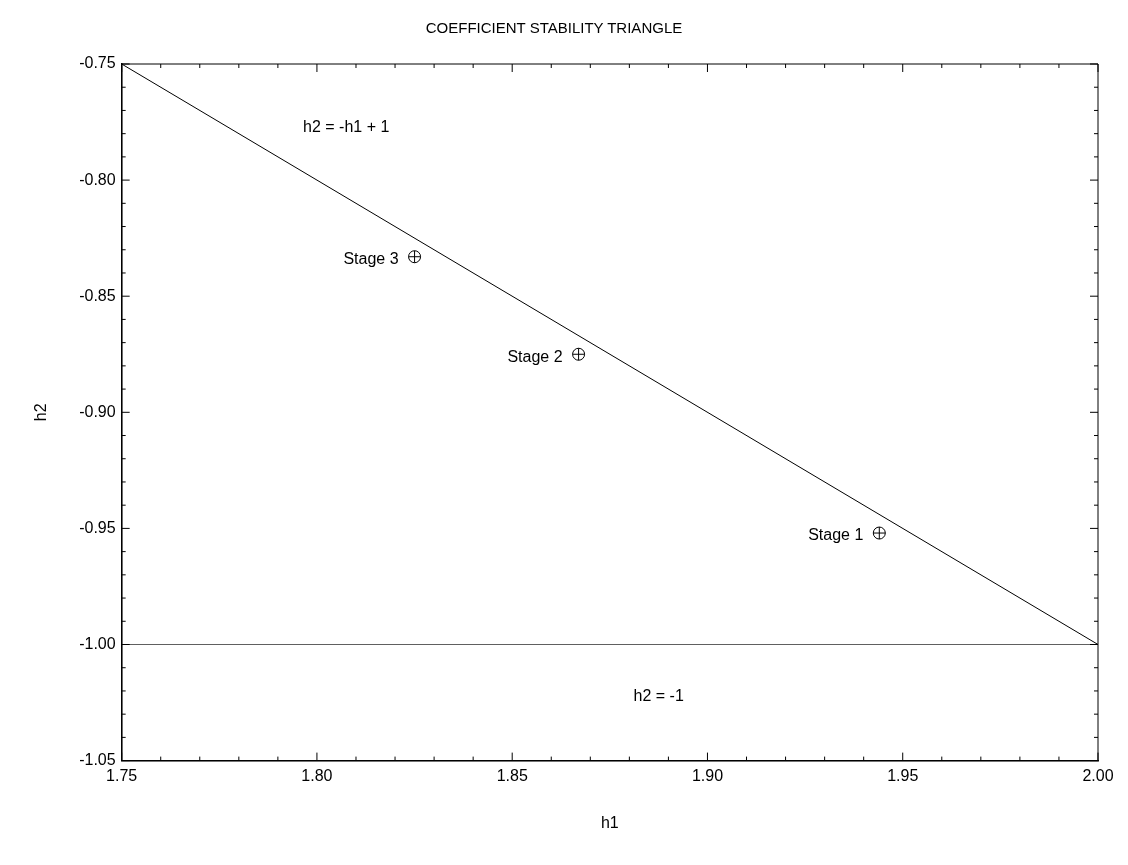  I want to click on x-tick-label: 1.90, so click(707, 775).